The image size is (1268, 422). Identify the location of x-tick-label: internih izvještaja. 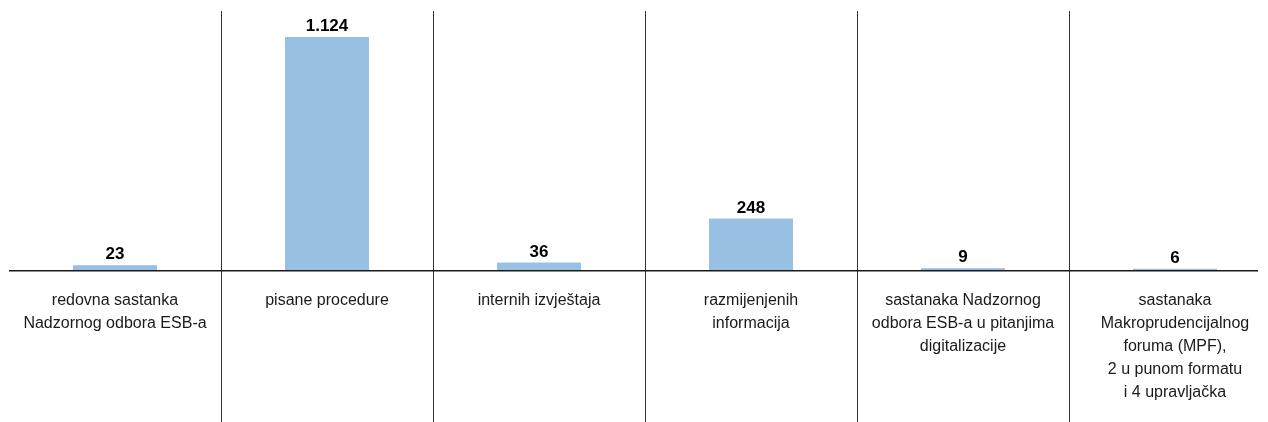
(539, 299).